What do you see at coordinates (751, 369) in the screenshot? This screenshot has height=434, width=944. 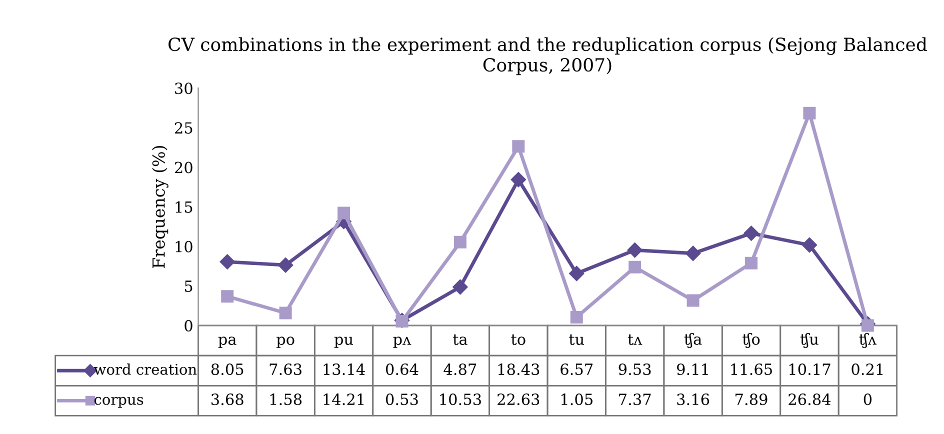 I see `data-label: 11.65` at bounding box center [751, 369].